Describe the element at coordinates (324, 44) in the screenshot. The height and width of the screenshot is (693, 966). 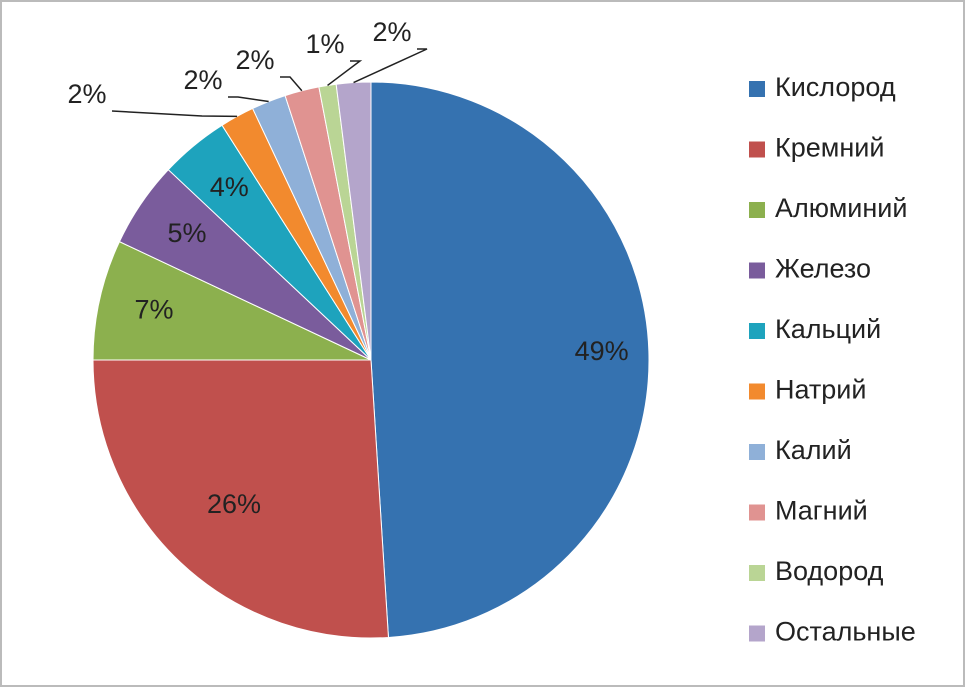
I see `data-label: 1%` at that location.